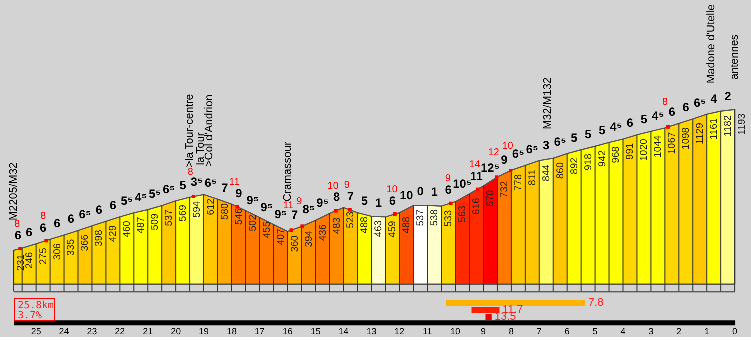 This screenshot has height=341, width=751. Describe the element at coordinates (477, 176) in the screenshot. I see `annotation: 11` at that location.